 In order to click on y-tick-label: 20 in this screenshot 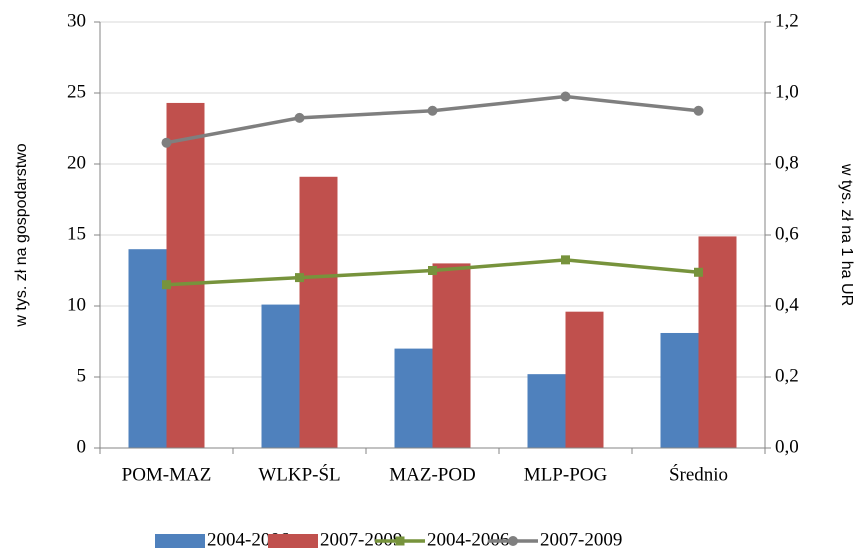, I will do `click(76, 162)`.